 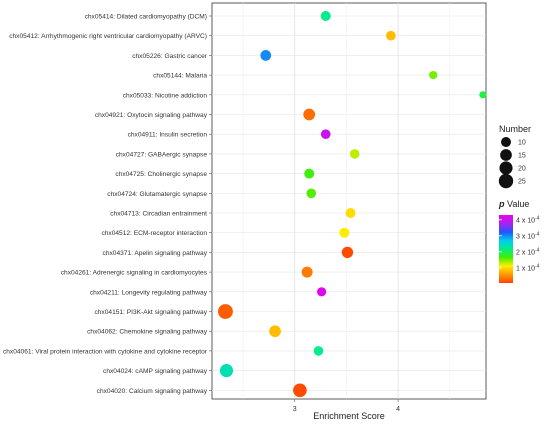 What do you see at coordinates (162, 154) in the screenshot?
I see `y-tick-label: chx04727: GABAergic synapse` at bounding box center [162, 154].